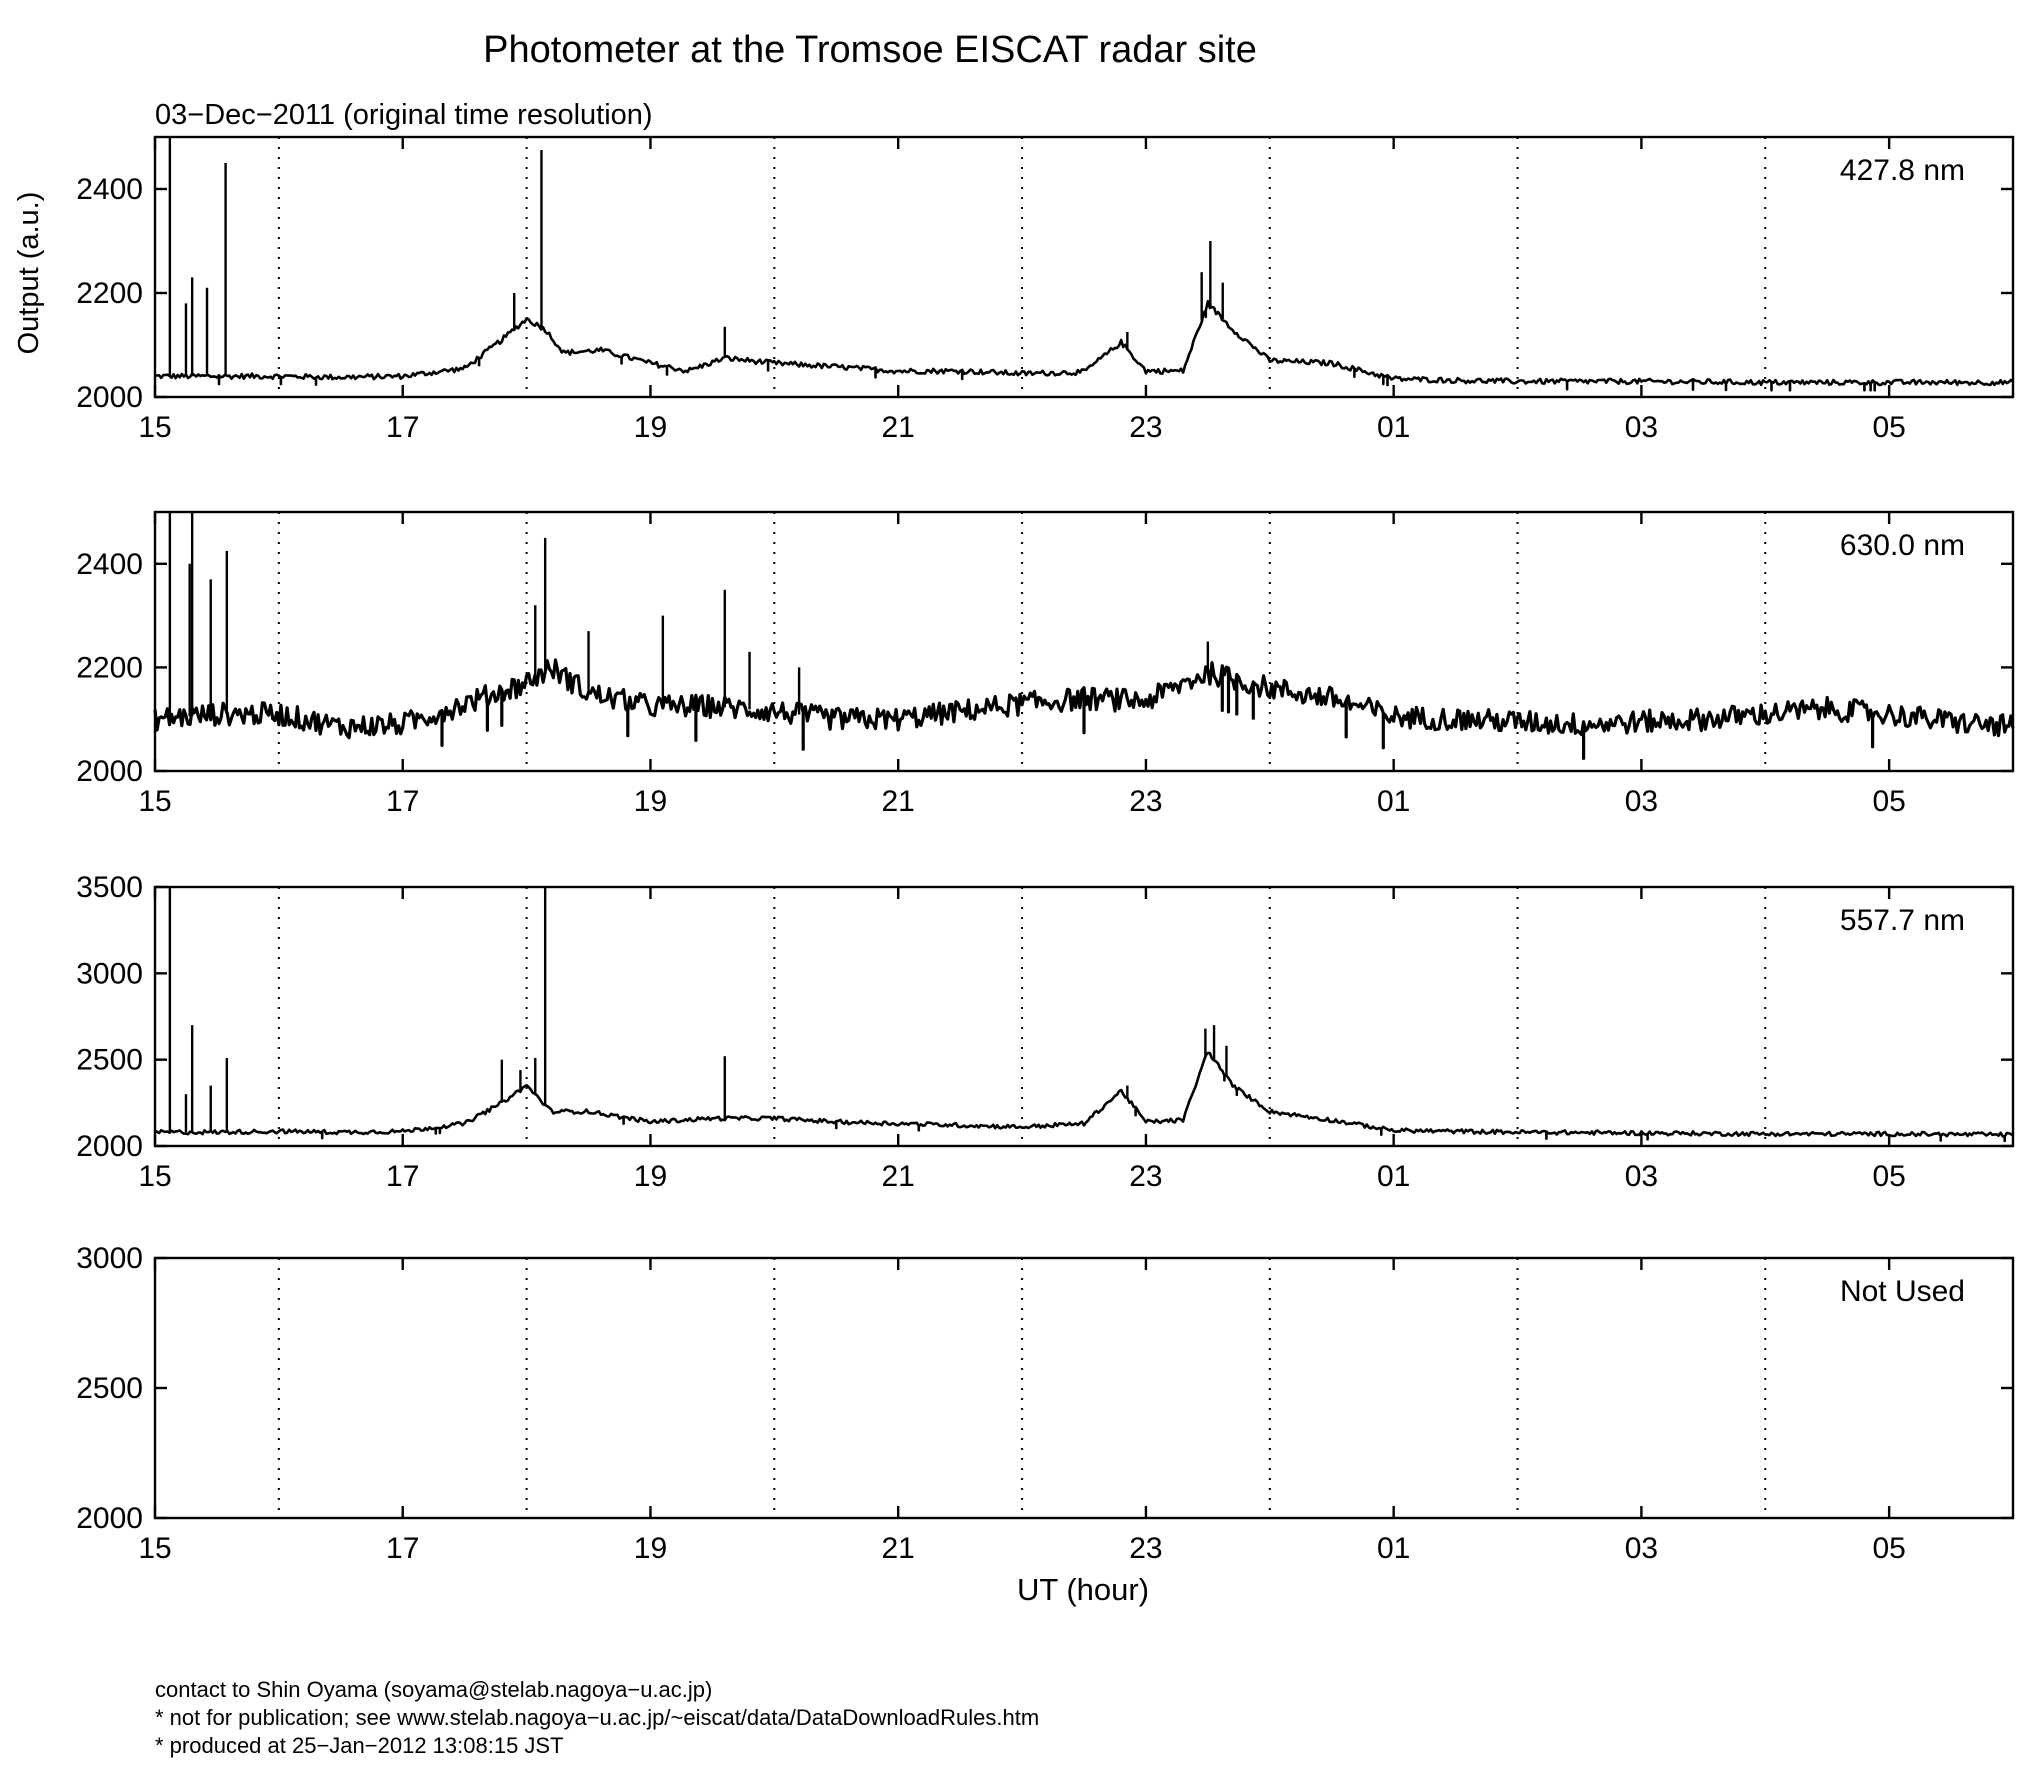 The width and height of the screenshot is (2029, 1771). What do you see at coordinates (359, 1745) in the screenshot?
I see `footer-produced: * produced at 25−Jan−2012 13:08:15 JST` at bounding box center [359, 1745].